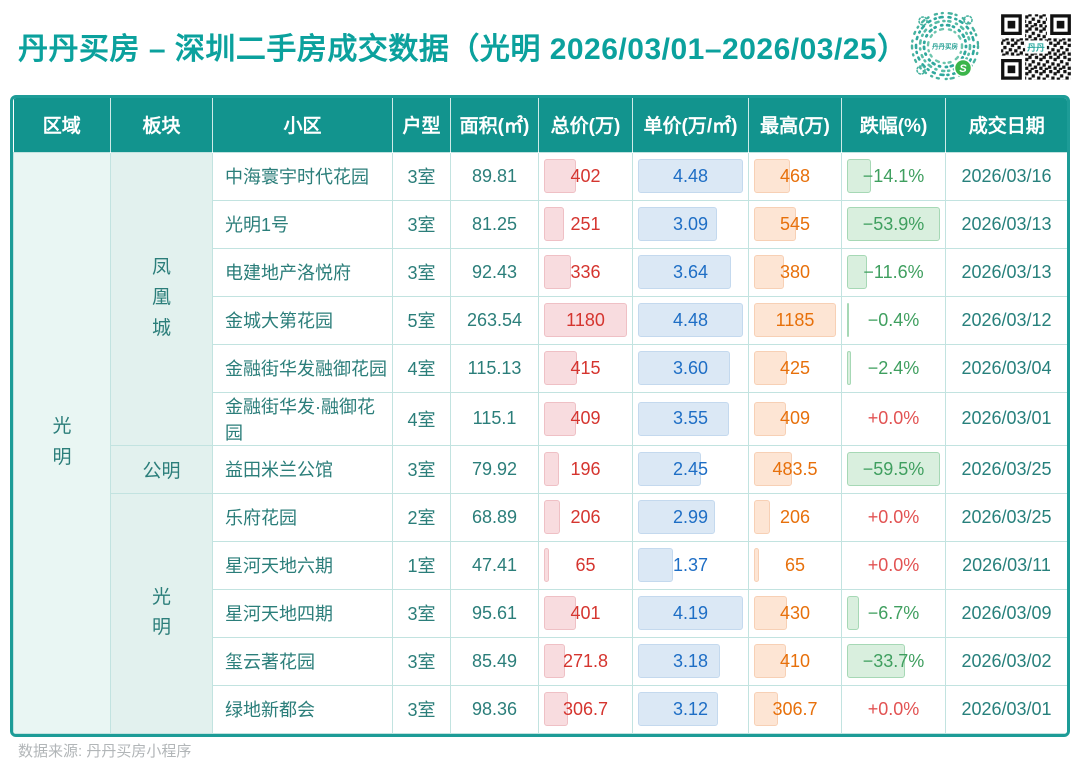 The width and height of the screenshot is (1080, 771). I want to click on miniprogram-logo-text: 丹丹买房, so click(945, 46).